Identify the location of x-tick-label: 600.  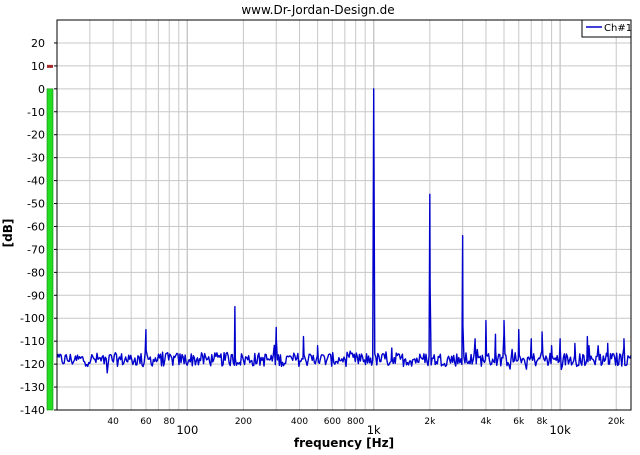
(332, 422).